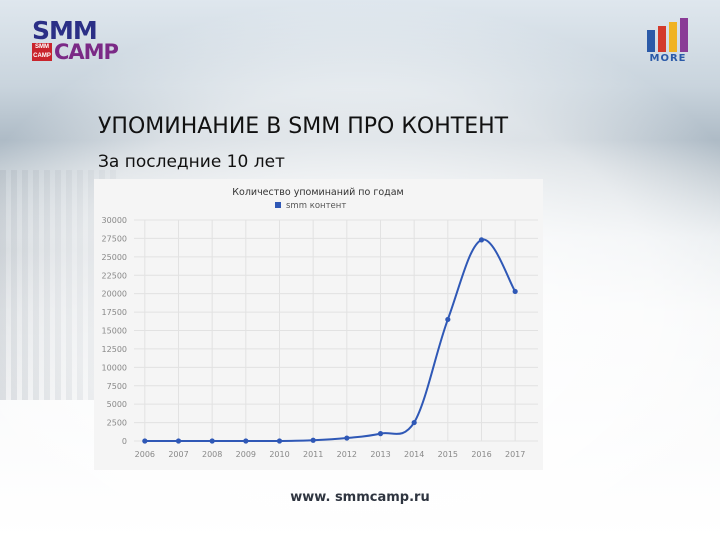  I want to click on y-tick-label: 12500, so click(114, 349).